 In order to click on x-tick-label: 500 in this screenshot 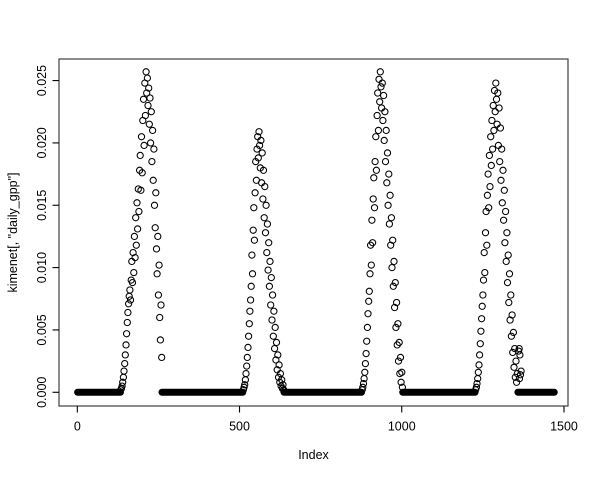, I will do `click(239, 427)`.